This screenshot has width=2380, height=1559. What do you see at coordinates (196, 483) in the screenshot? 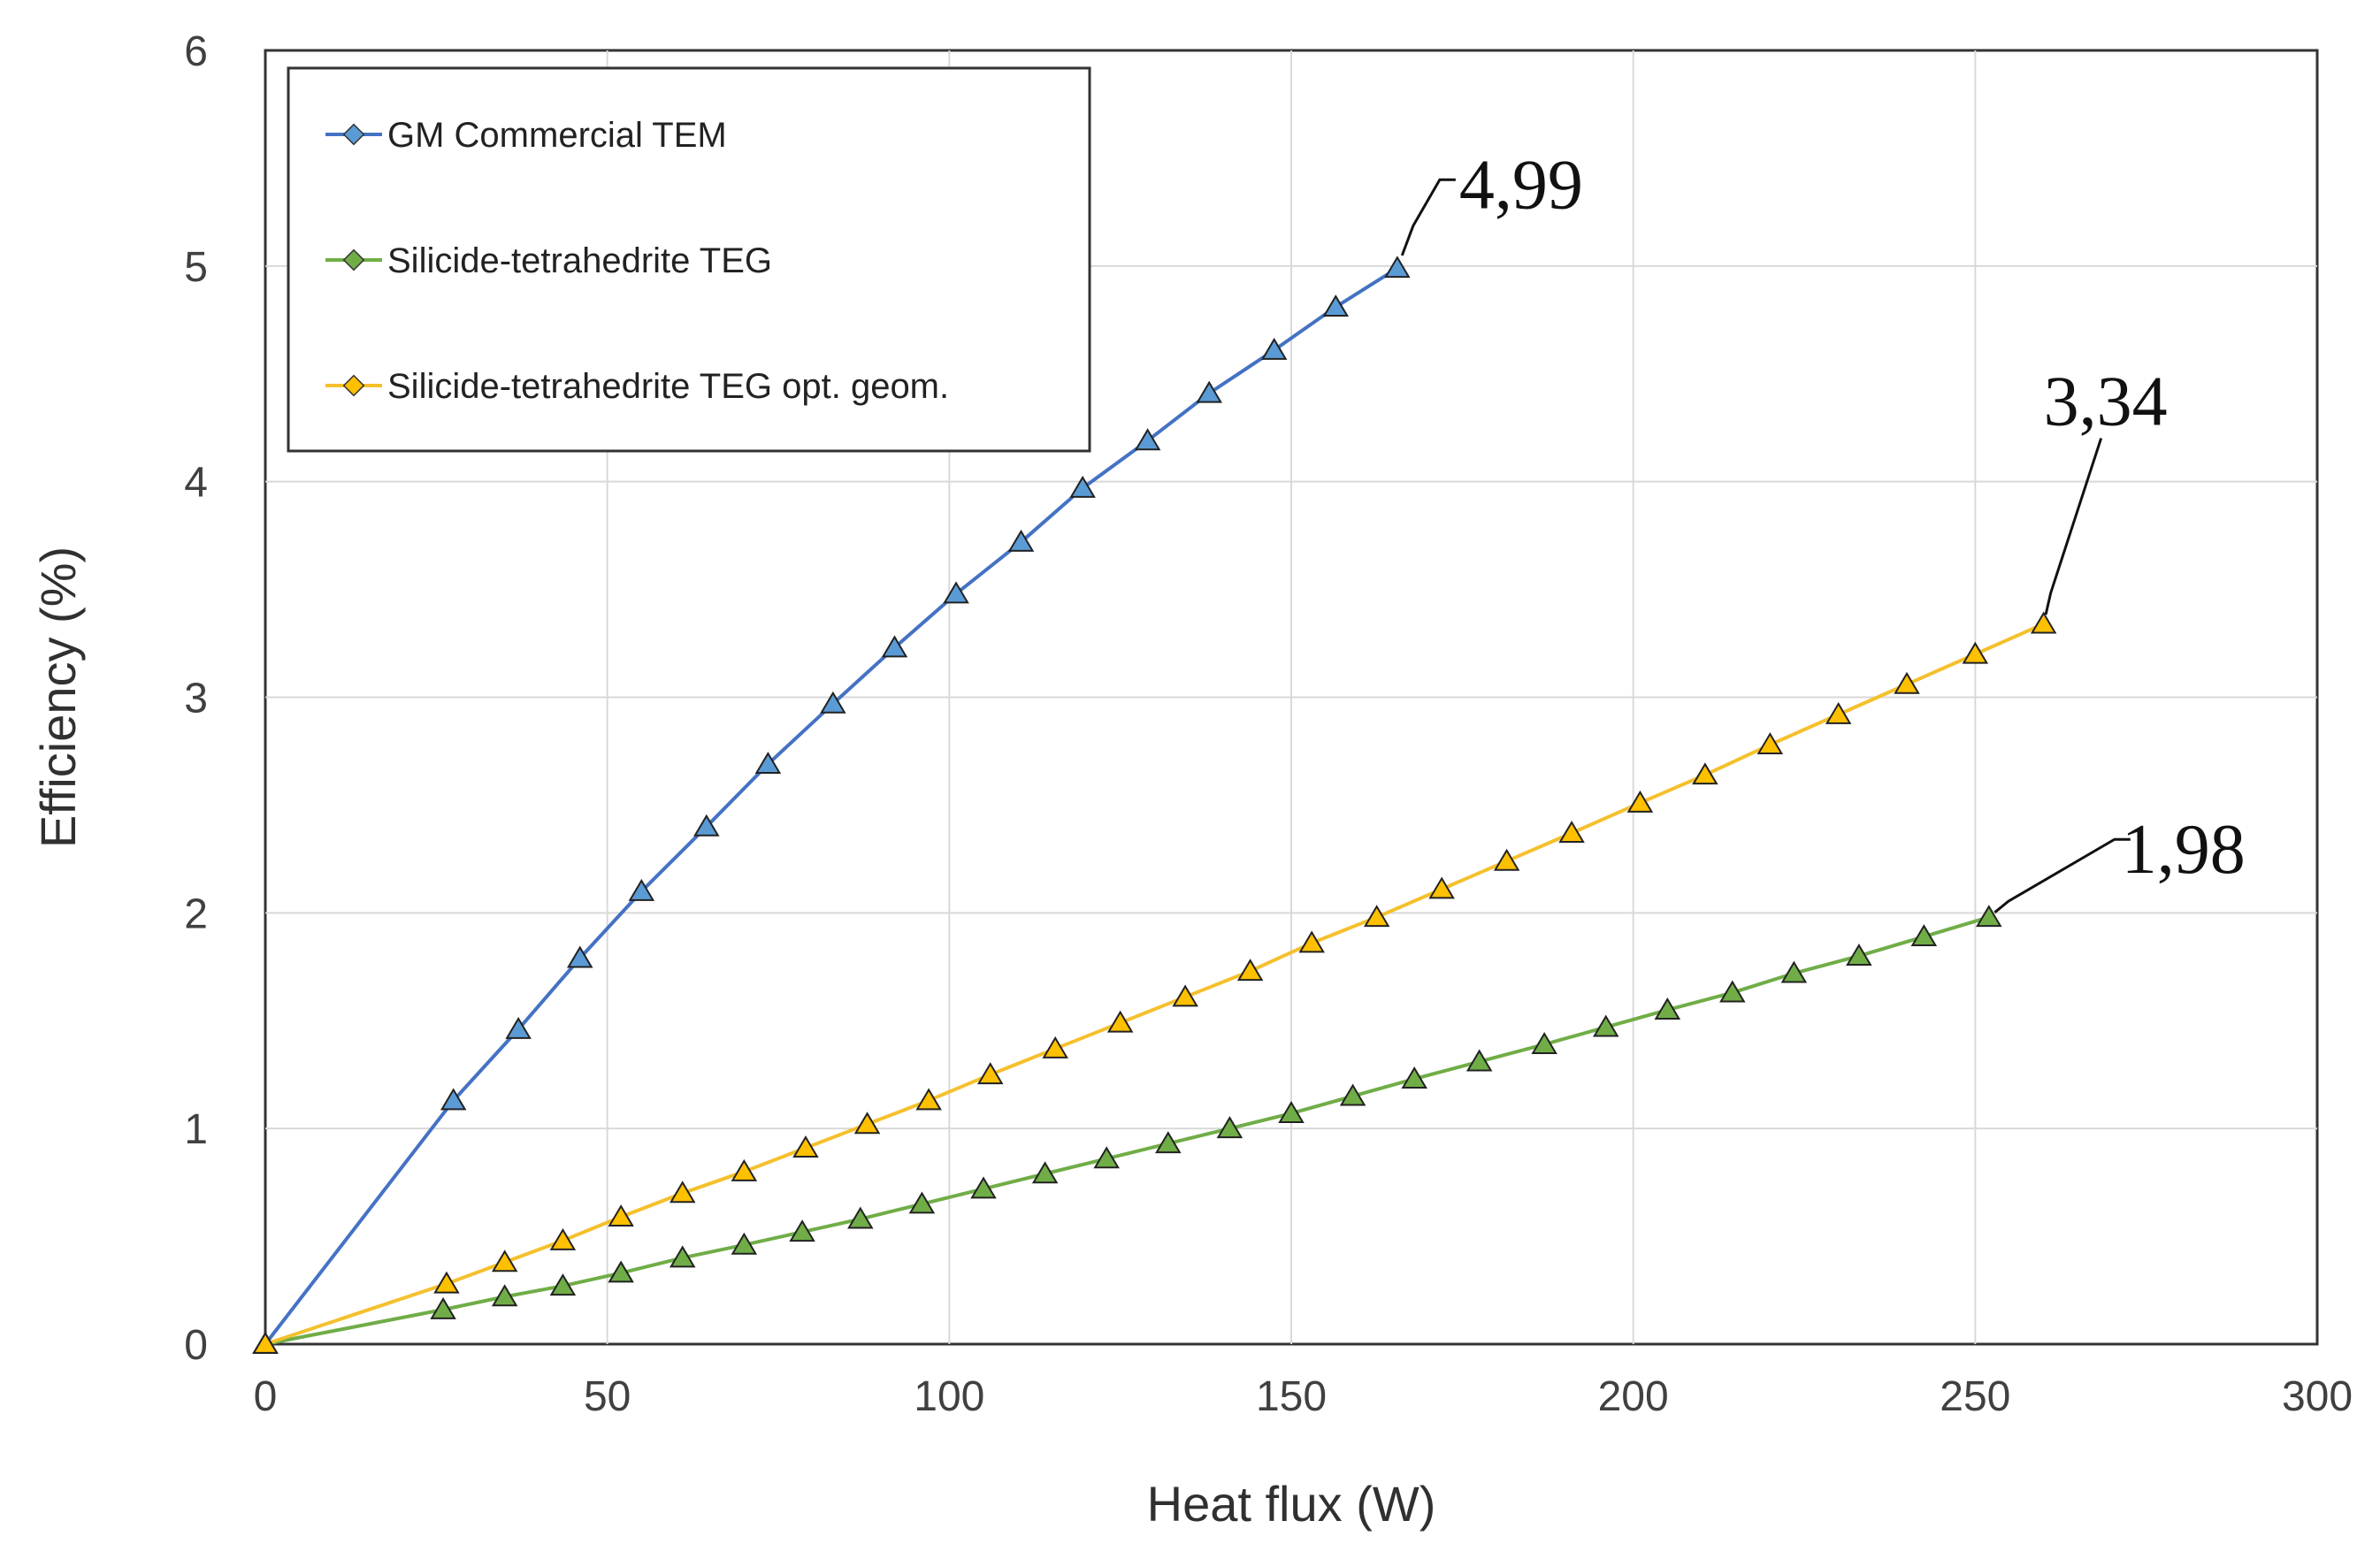
I see `y-tick-label: 4` at bounding box center [196, 483].